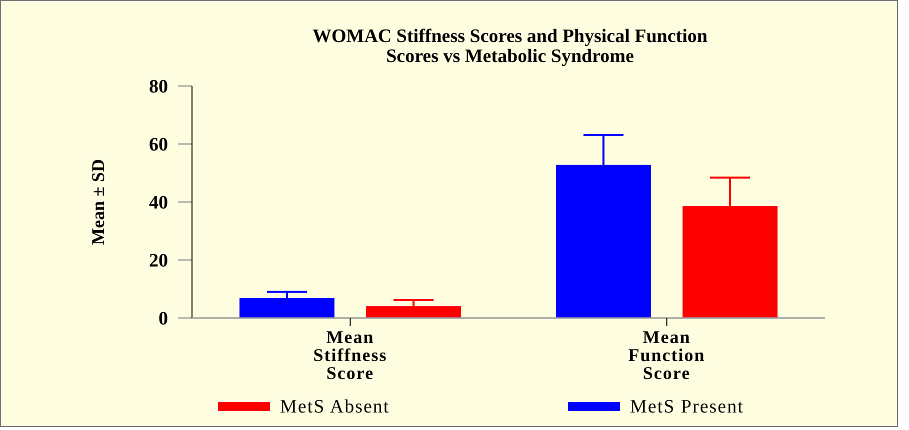 This screenshot has width=909, height=430. What do you see at coordinates (158, 145) in the screenshot?
I see `y-tick-label: 60` at bounding box center [158, 145].